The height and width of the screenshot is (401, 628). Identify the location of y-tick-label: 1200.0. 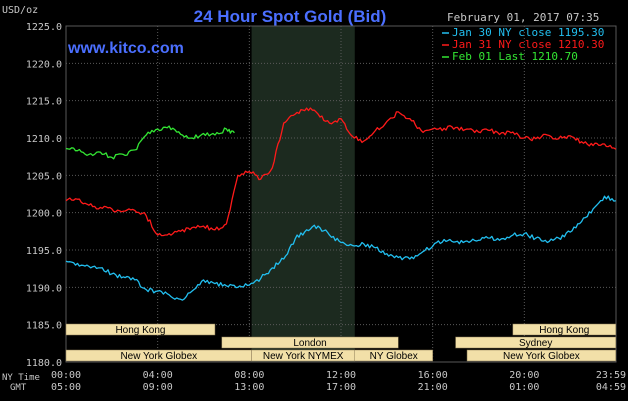
(44, 214).